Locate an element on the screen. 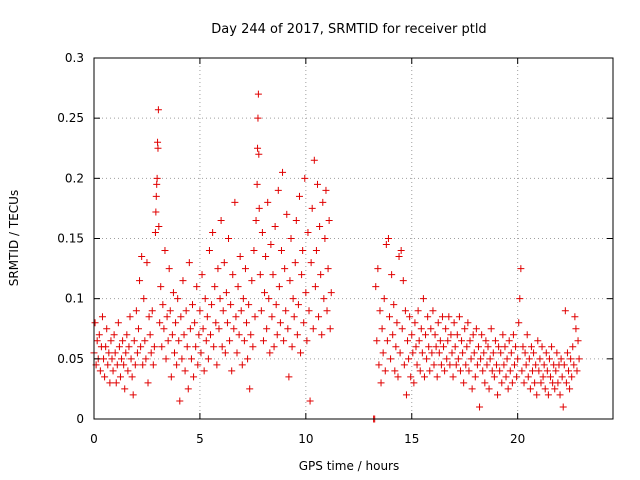 The image size is (640, 480). y-tick-label: 0 is located at coordinates (80, 419).